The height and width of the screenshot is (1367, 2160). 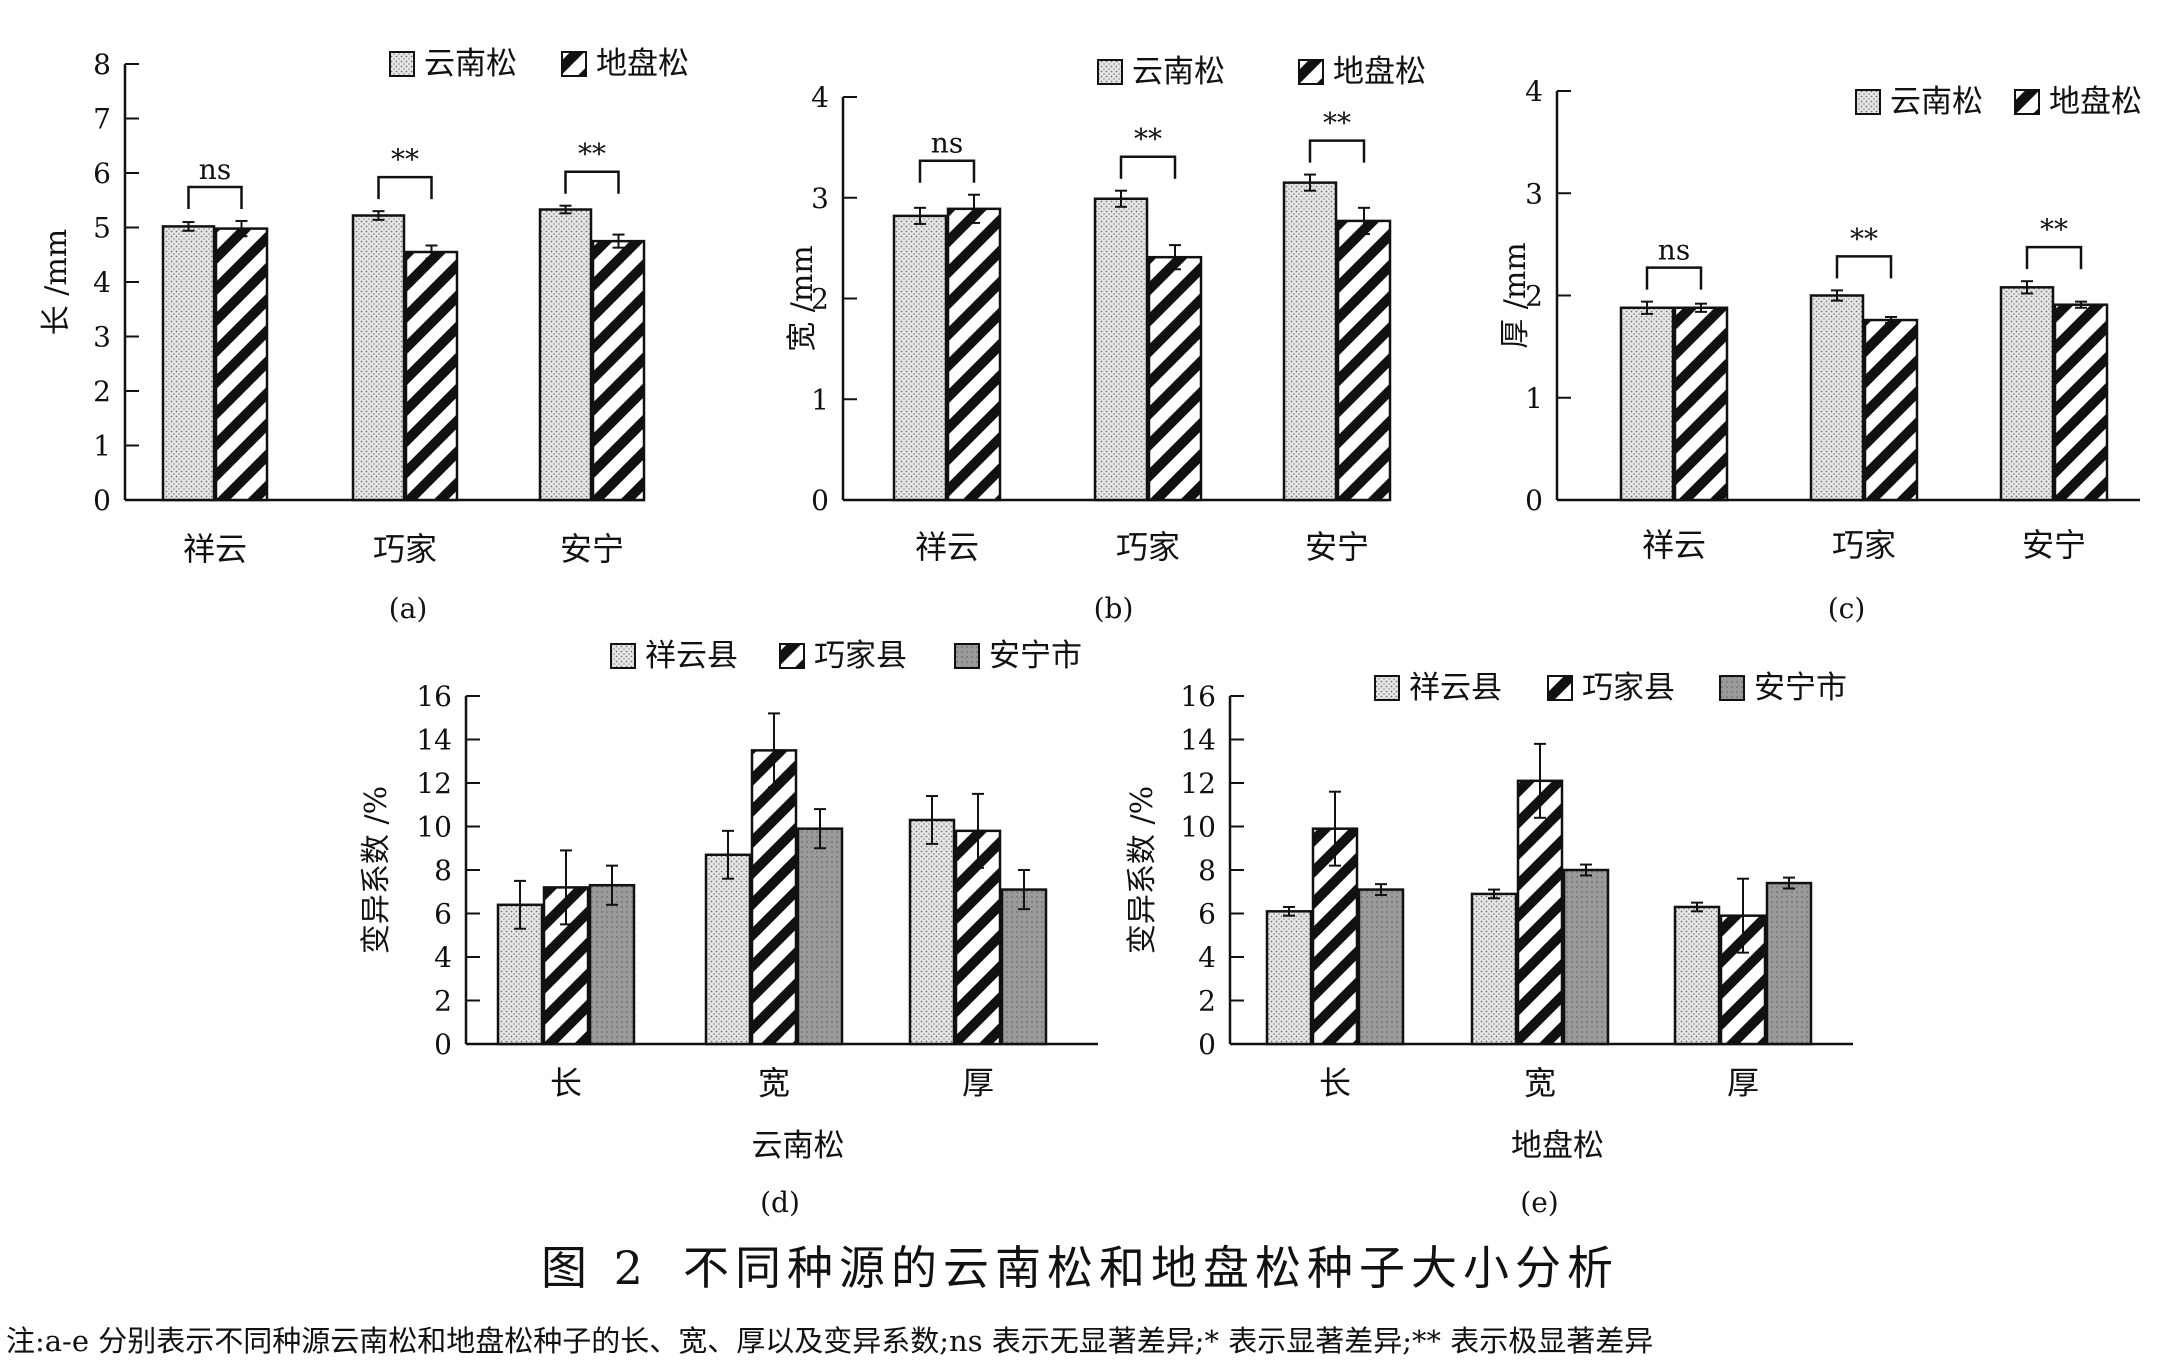 I want to click on panel-label: (a), so click(x=408, y=608).